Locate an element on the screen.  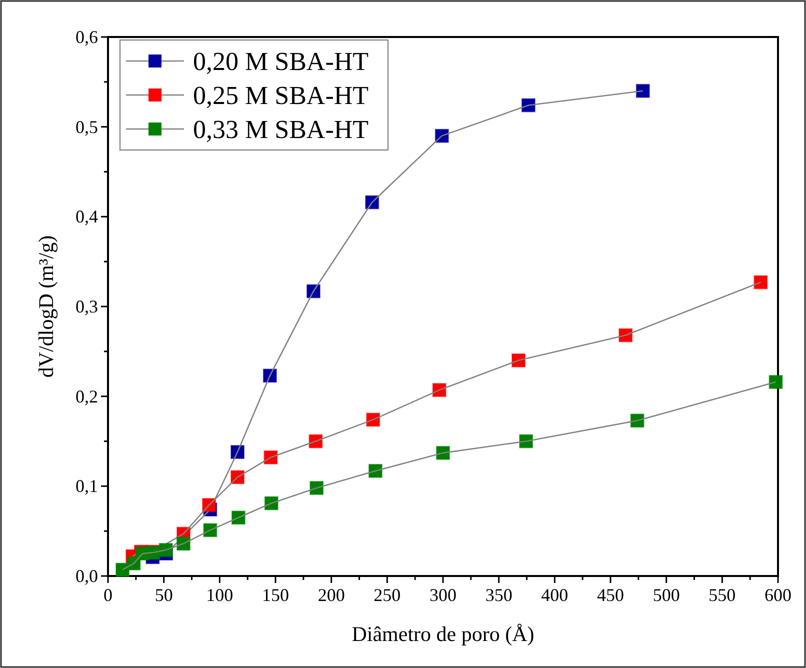
x-tick-label: 600 is located at coordinates (778, 595).